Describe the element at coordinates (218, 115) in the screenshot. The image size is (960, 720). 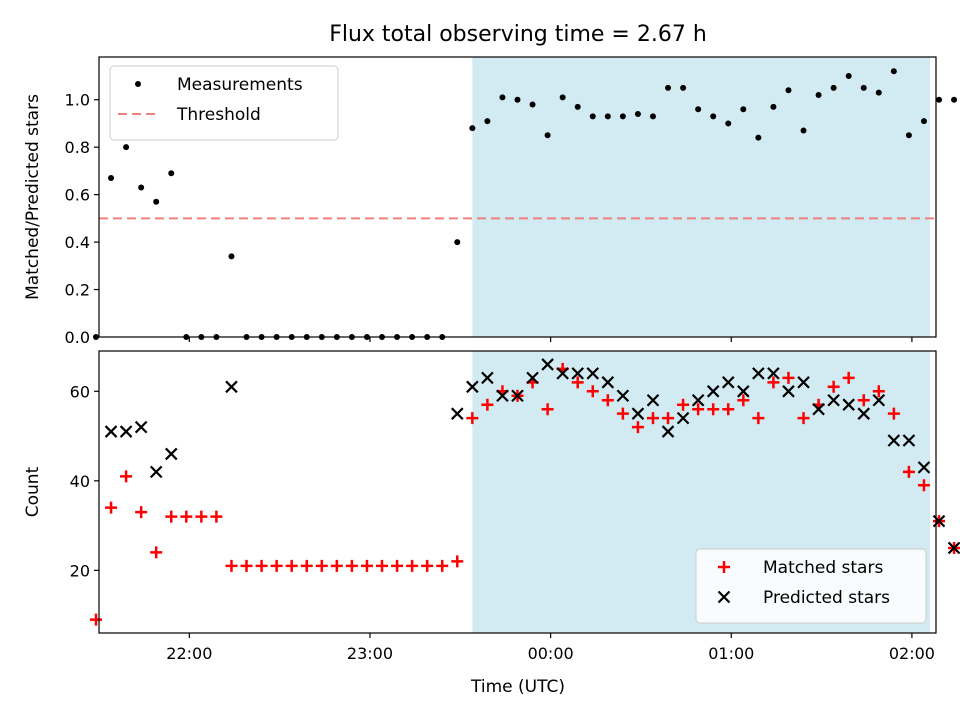
I see `legend-entry-label: Threshold` at that location.